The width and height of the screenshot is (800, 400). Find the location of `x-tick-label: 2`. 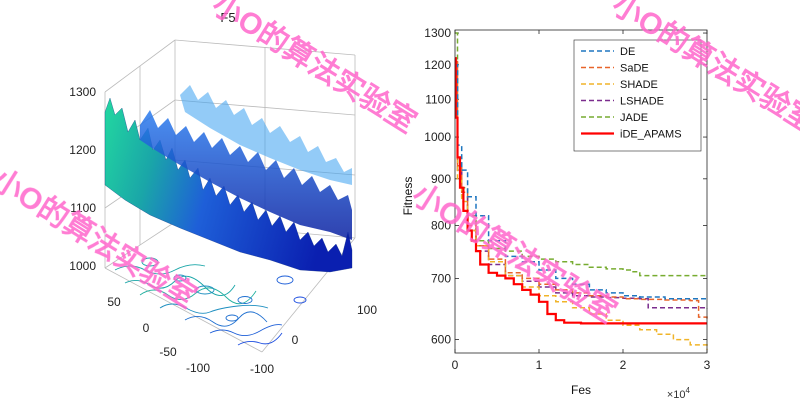

x-tick-label: 2 is located at coordinates (623, 365).